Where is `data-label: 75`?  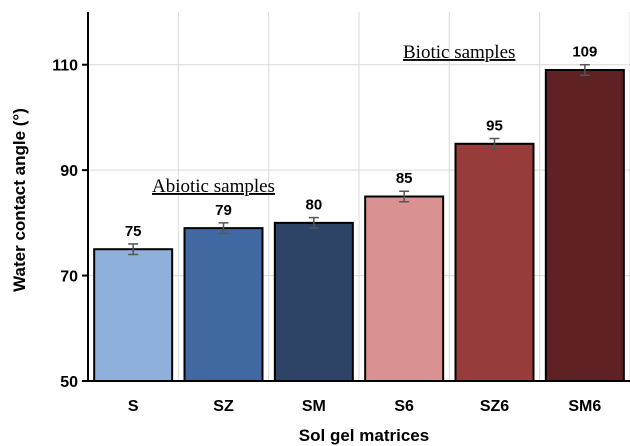
data-label: 75 is located at coordinates (133, 231).